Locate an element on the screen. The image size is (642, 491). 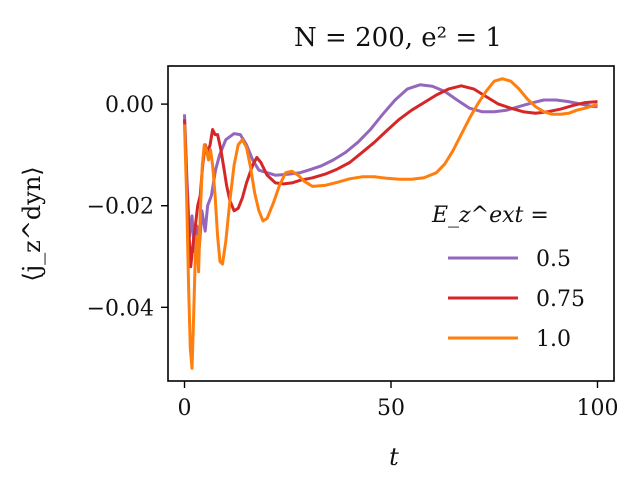
x-tick-label: 100 is located at coordinates (597, 408).